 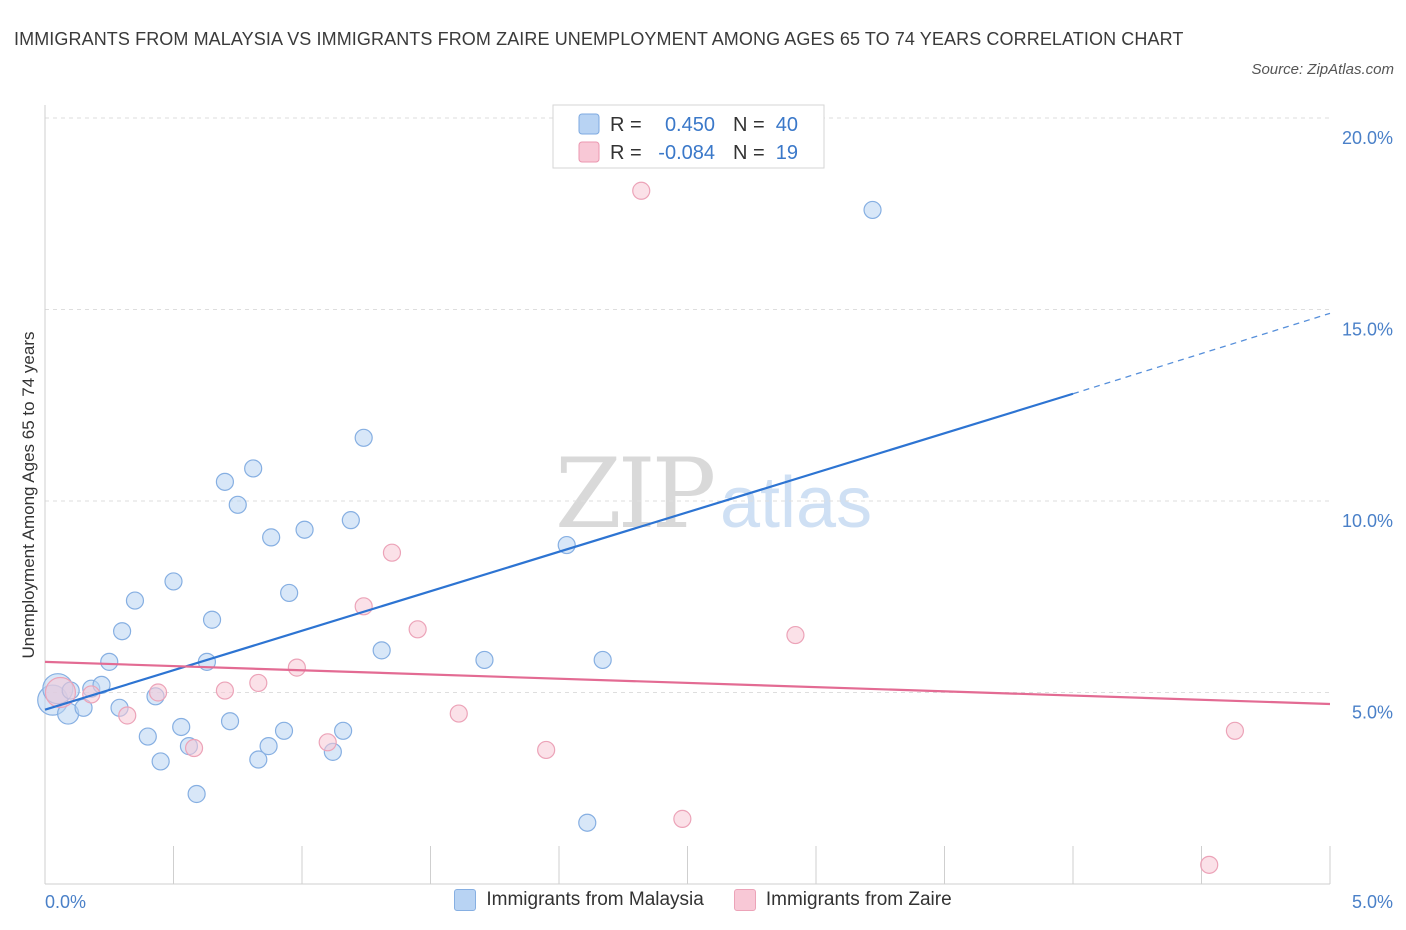 I want to click on x-tick-labels: 0.0% 5.0%, so click(x=719, y=902).